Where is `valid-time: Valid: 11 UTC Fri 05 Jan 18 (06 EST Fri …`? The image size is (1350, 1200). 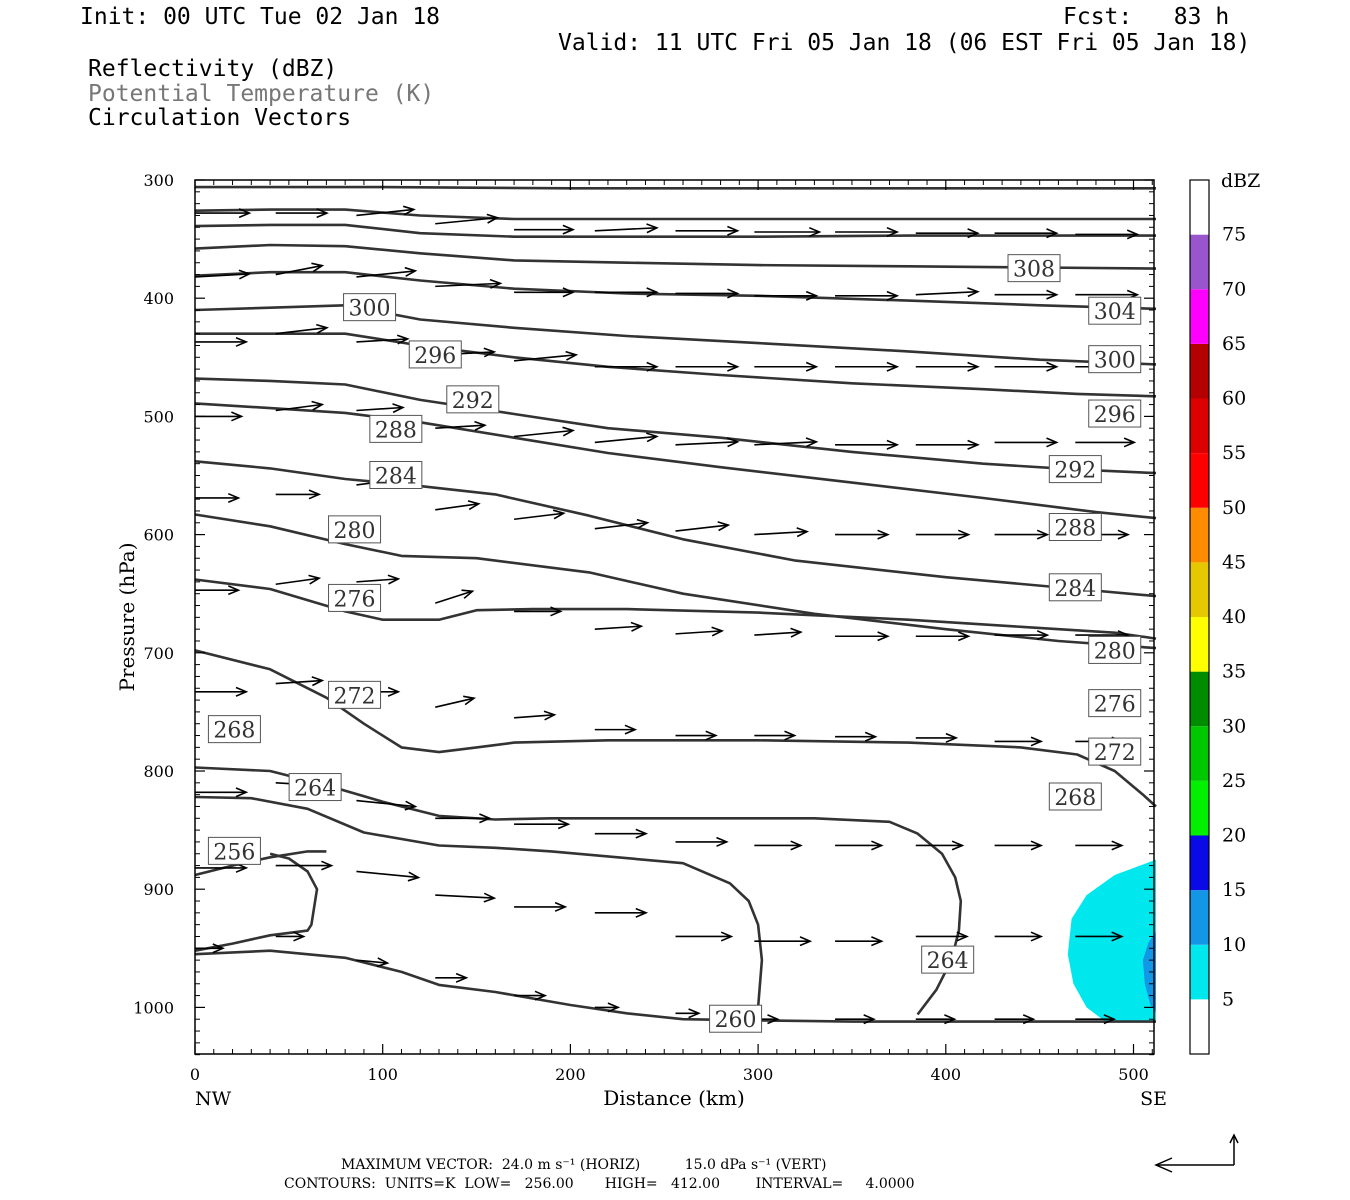
valid-time: Valid: 11 UTC Fri 05 Jan 18 (06 EST Fri … is located at coordinates (904, 43).